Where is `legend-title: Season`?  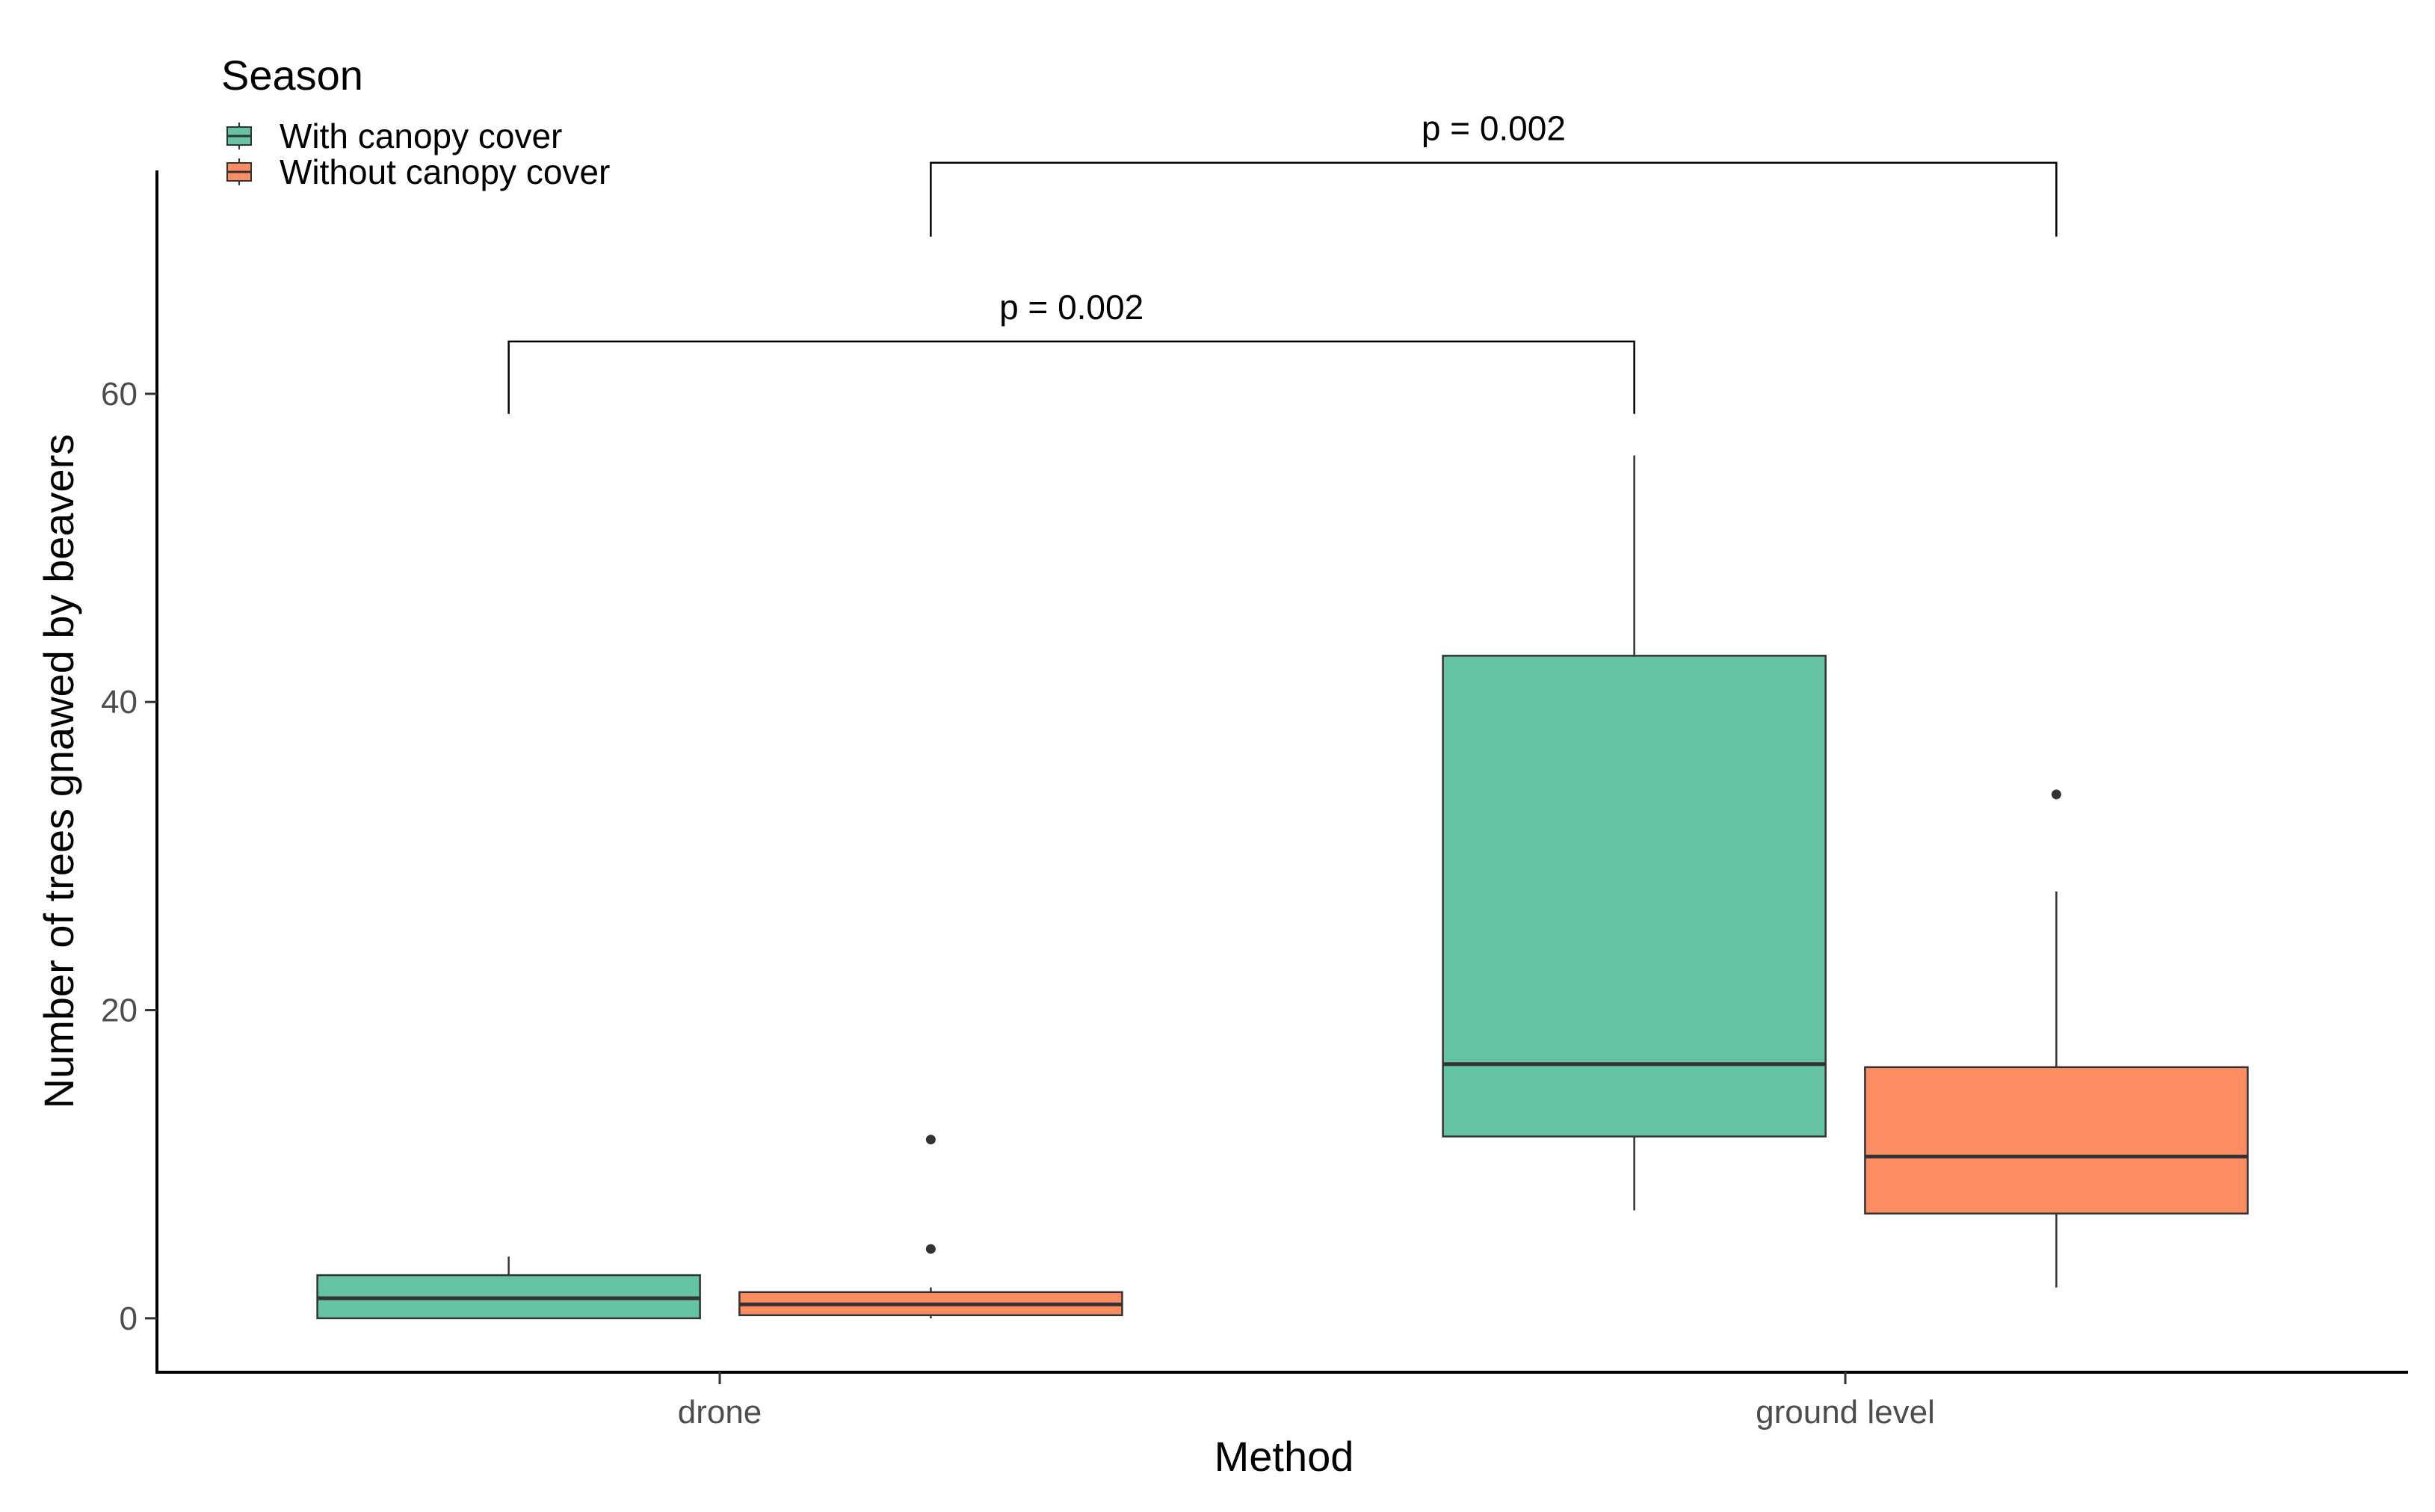 legend-title: Season is located at coordinates (292, 75).